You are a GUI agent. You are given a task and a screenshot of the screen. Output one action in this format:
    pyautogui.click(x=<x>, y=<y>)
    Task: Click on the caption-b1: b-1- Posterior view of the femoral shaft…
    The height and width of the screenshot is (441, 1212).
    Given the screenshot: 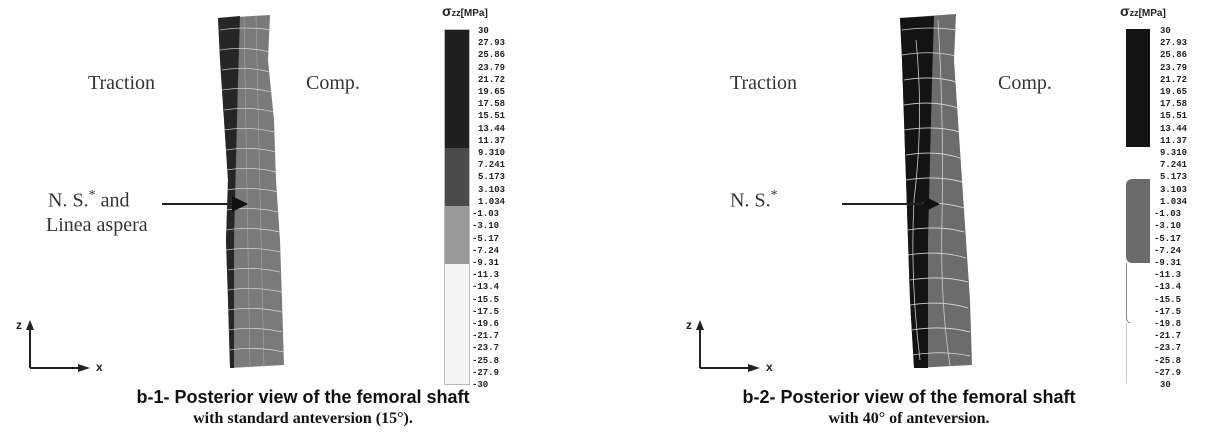 What is the action you would take?
    pyautogui.click(x=303, y=407)
    